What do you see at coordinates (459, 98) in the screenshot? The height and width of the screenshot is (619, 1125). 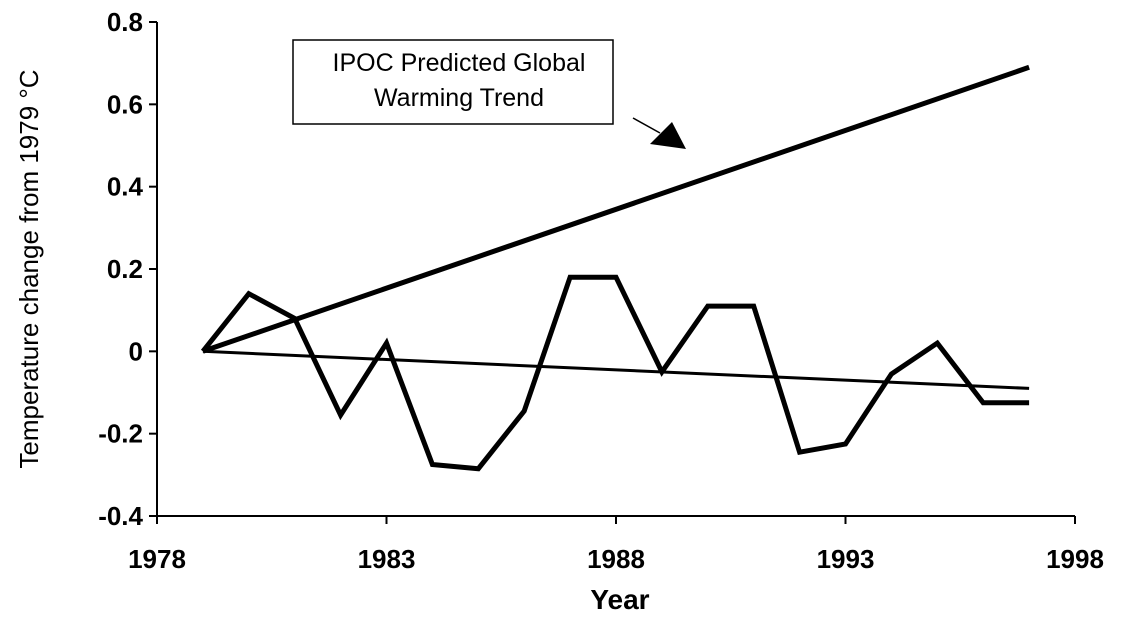 I see `annotation-line-2: Warming Trend` at bounding box center [459, 98].